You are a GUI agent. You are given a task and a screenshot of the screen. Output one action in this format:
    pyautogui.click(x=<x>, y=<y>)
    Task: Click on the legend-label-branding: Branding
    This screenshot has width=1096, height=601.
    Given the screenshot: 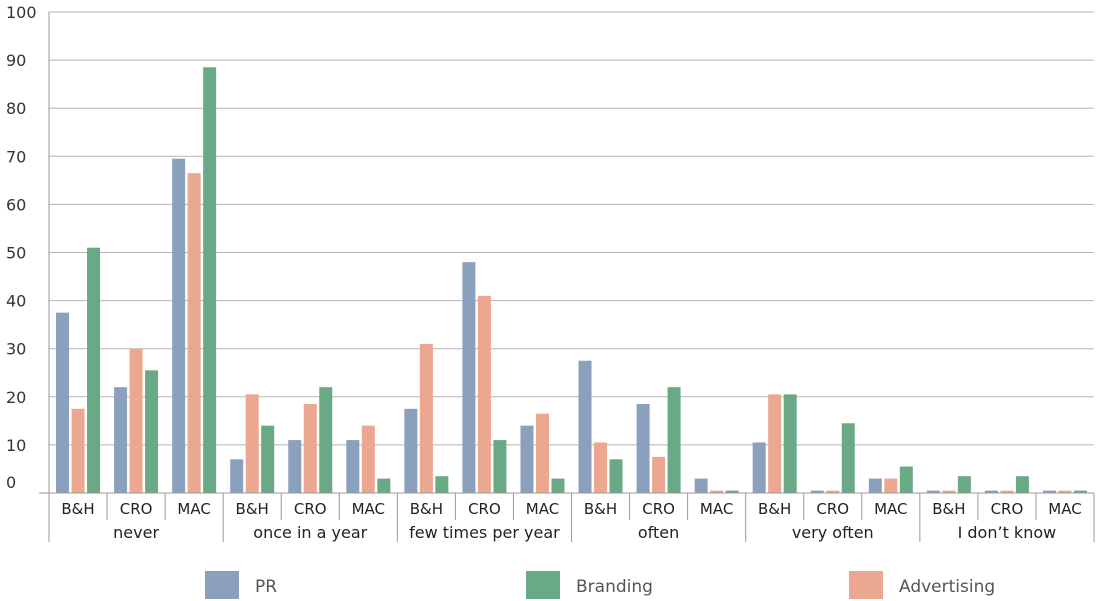 What is the action you would take?
    pyautogui.click(x=614, y=587)
    